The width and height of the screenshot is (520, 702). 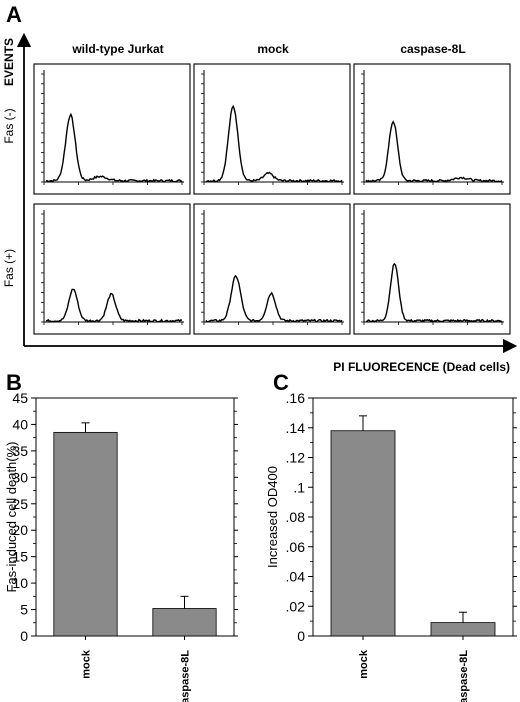 I want to click on panel-a-x-axis-label: PI FLUORECENCE (Dead cells), so click(x=421, y=367).